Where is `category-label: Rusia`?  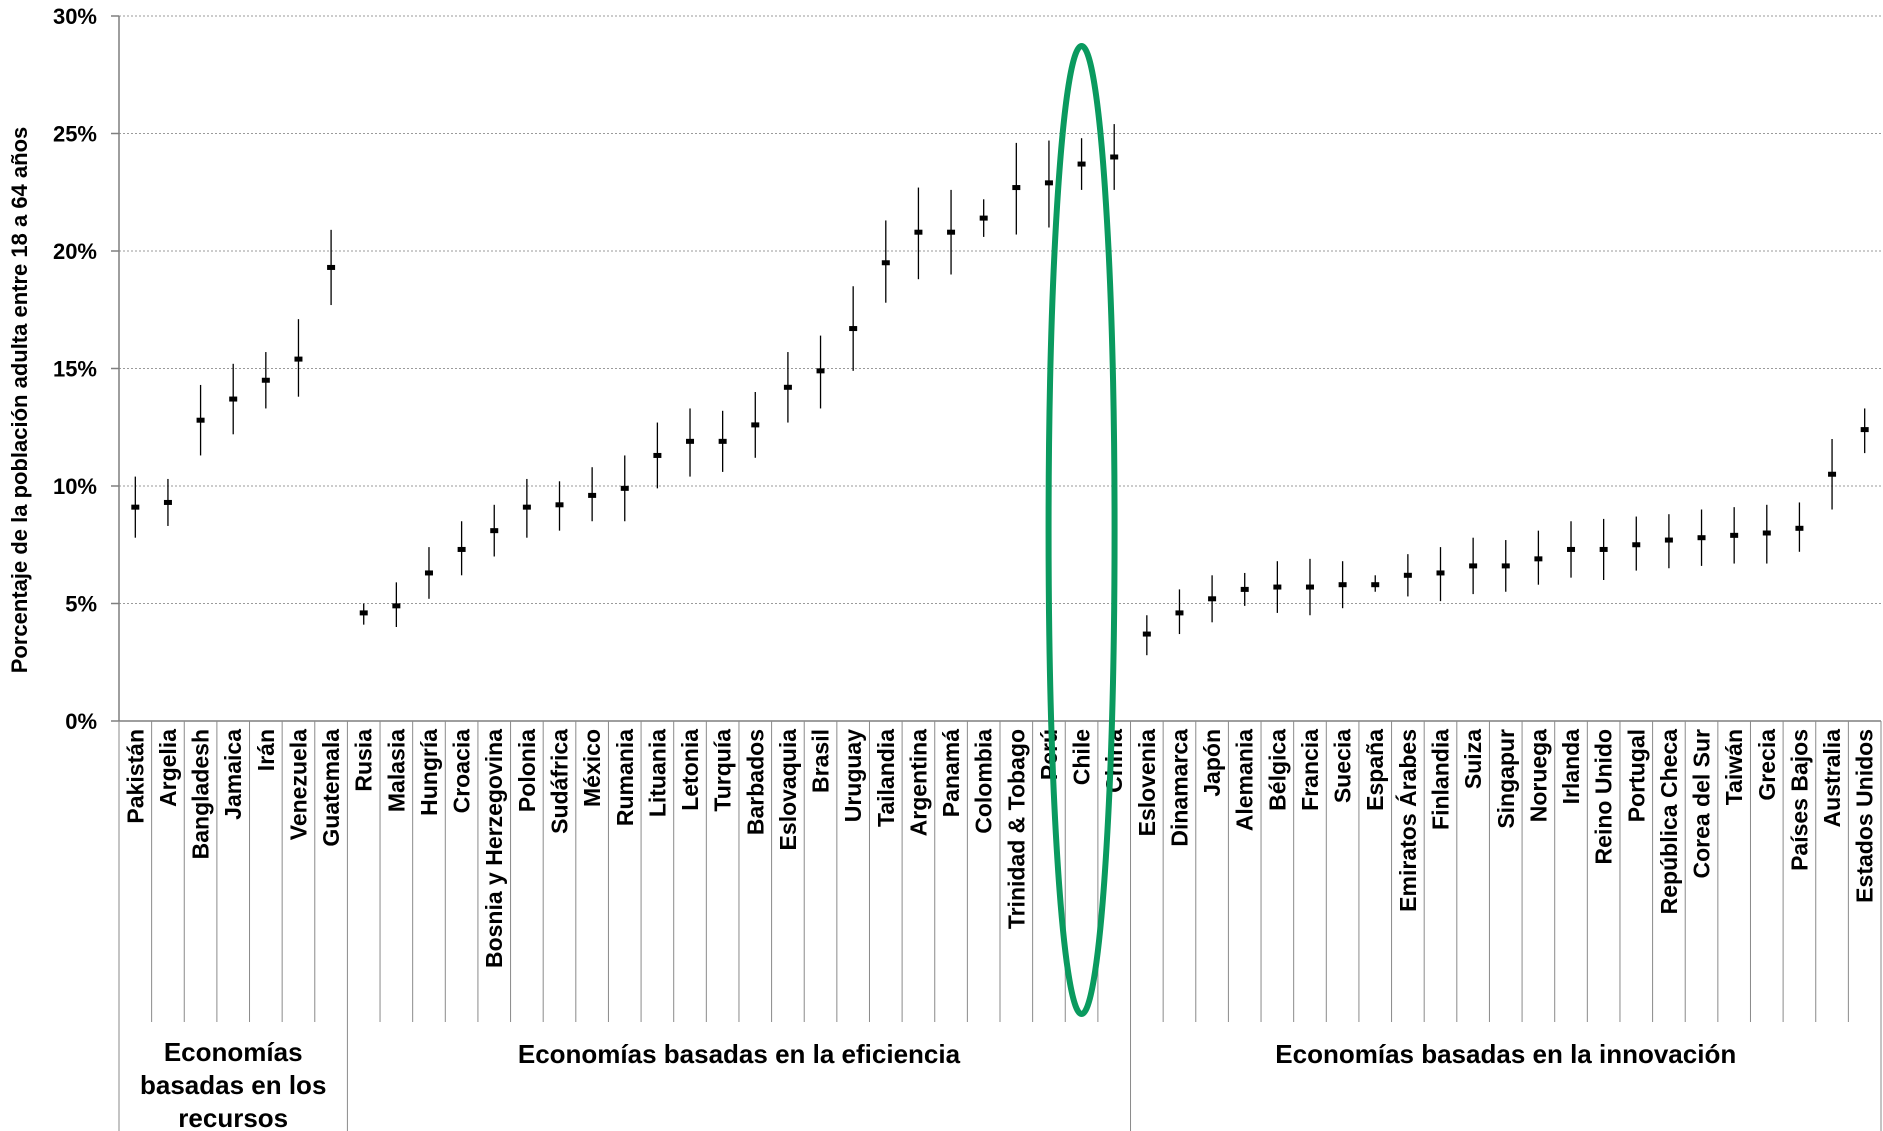 category-label: Rusia is located at coordinates (364, 760).